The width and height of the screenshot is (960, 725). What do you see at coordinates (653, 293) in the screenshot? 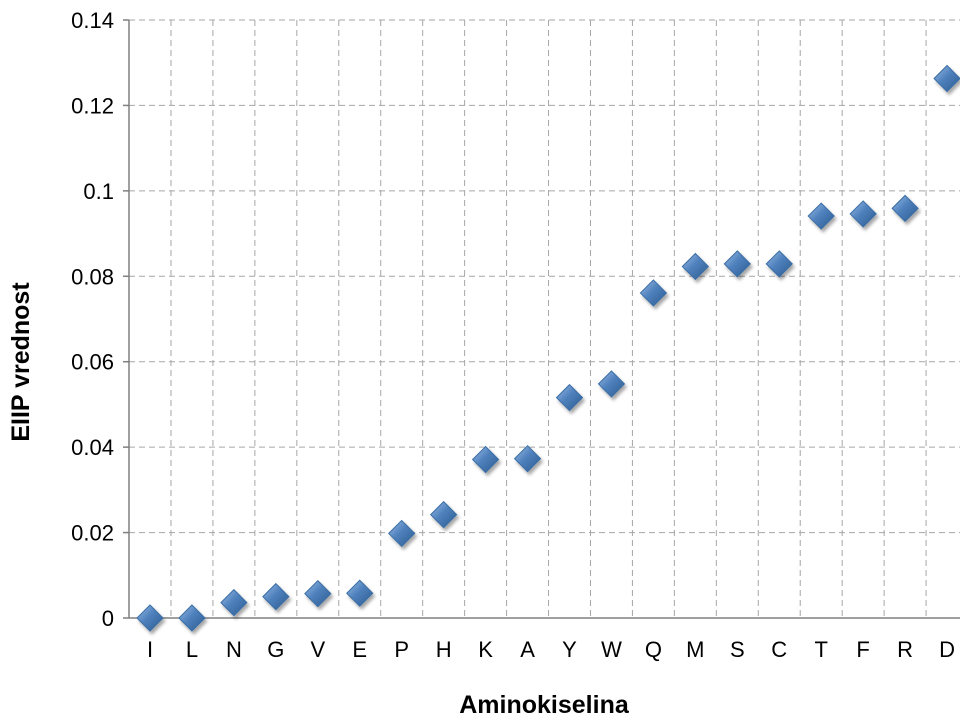
I see `data-point-Q` at bounding box center [653, 293].